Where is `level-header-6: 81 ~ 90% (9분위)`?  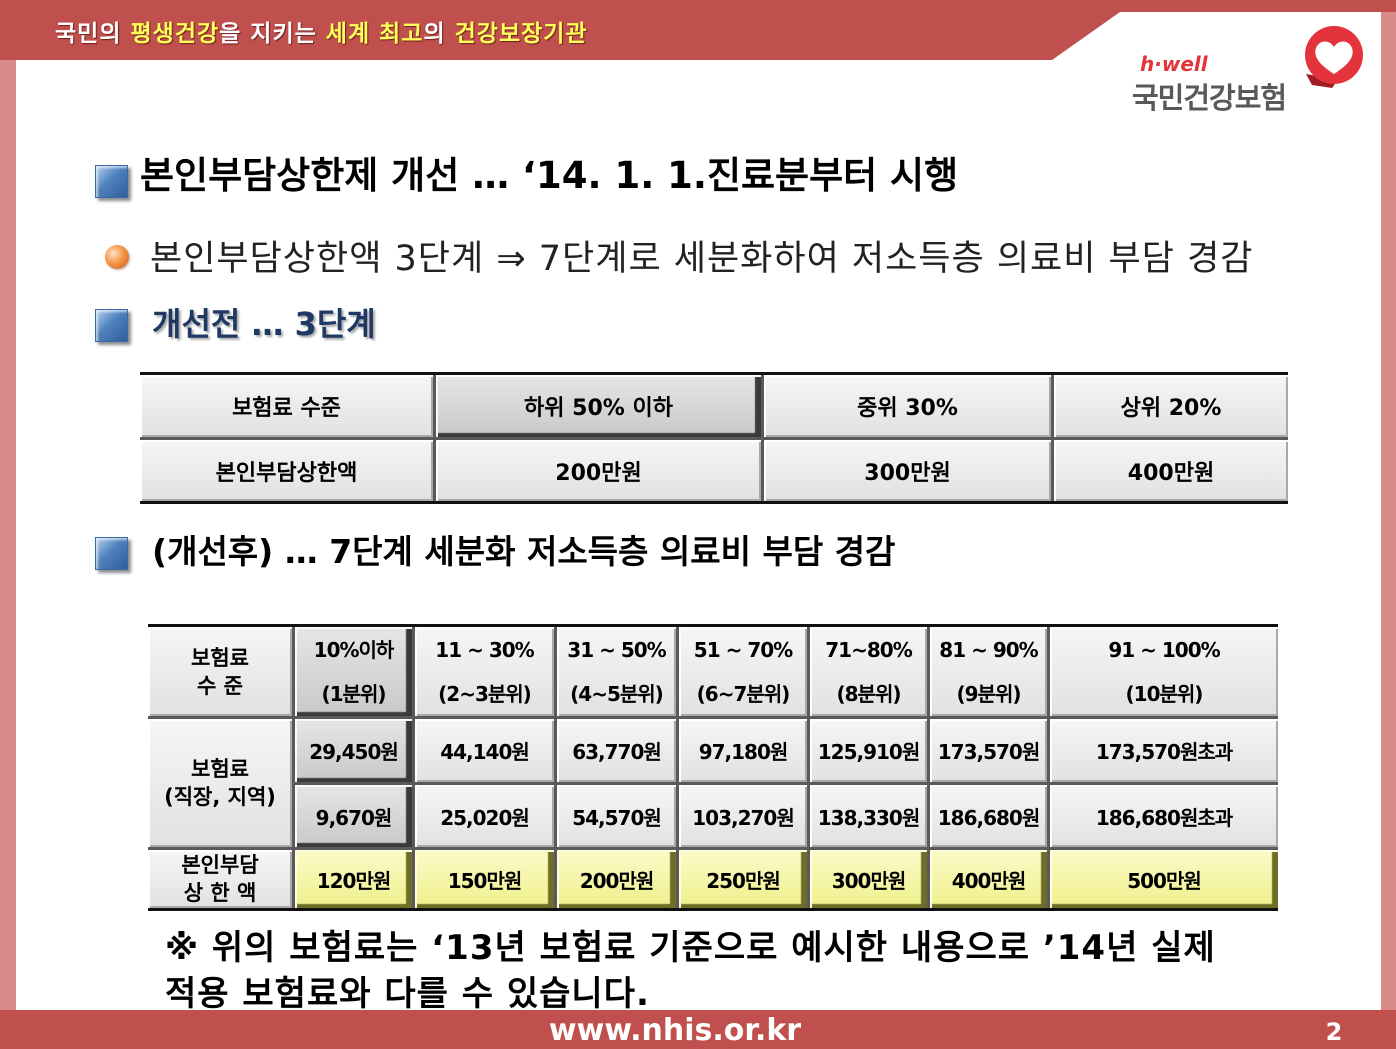 level-header-6: 81 ~ 90% (9분위) is located at coordinates (988, 671).